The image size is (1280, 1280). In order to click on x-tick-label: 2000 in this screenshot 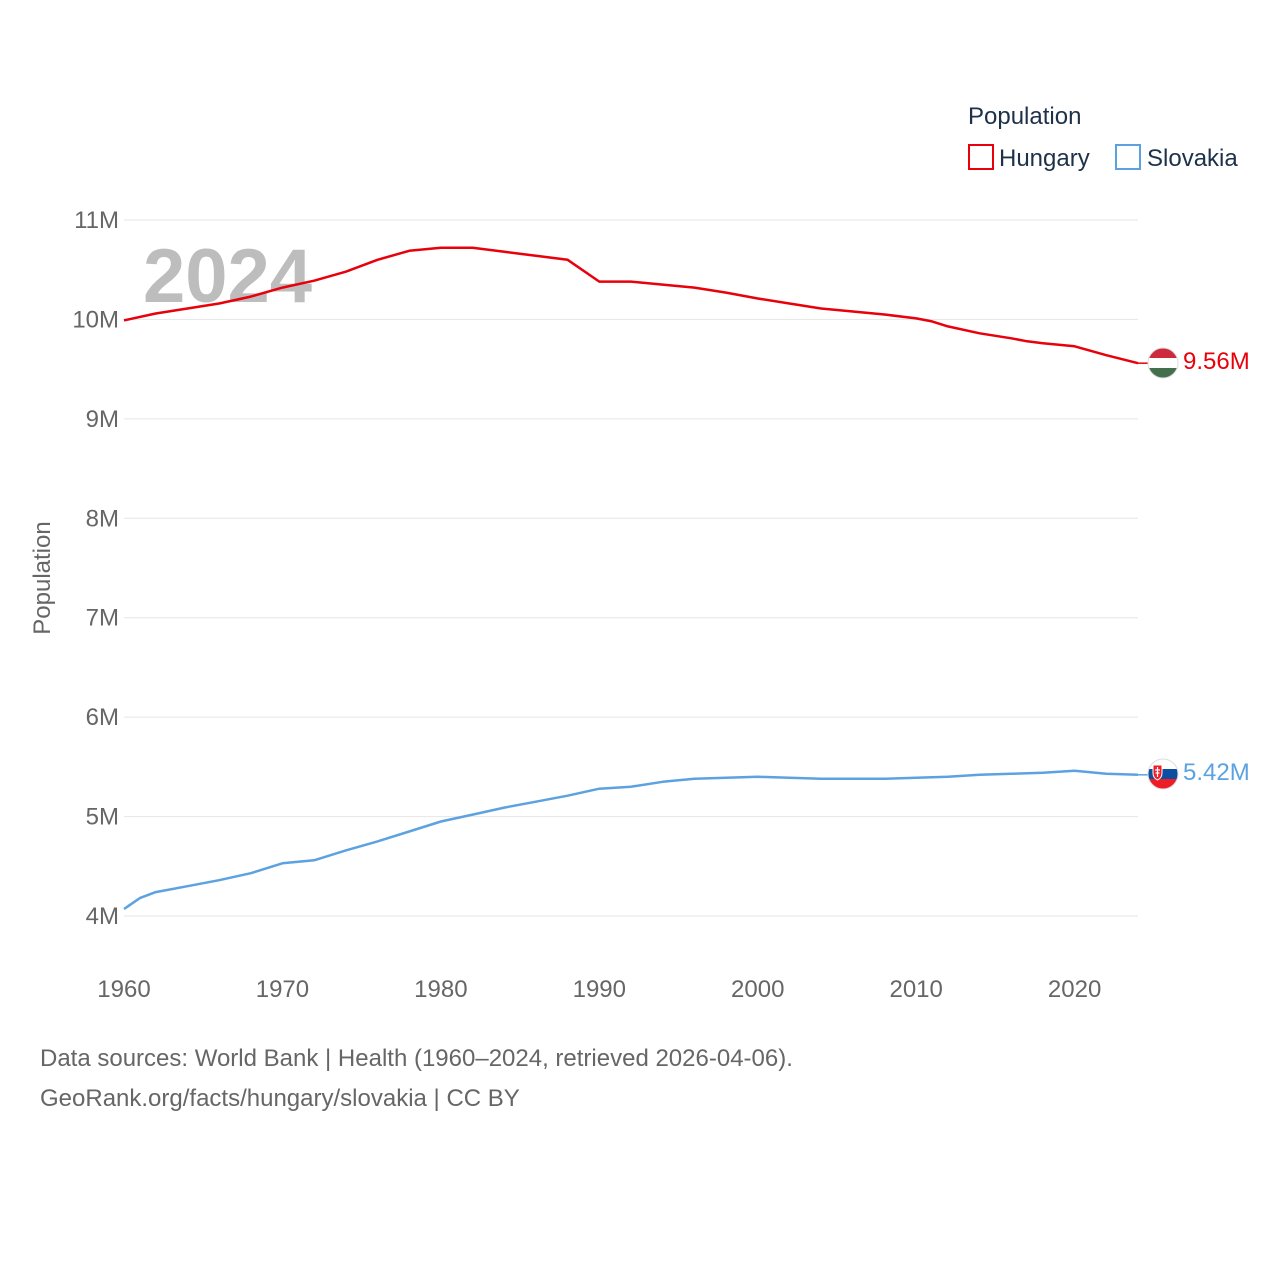, I will do `click(757, 989)`.